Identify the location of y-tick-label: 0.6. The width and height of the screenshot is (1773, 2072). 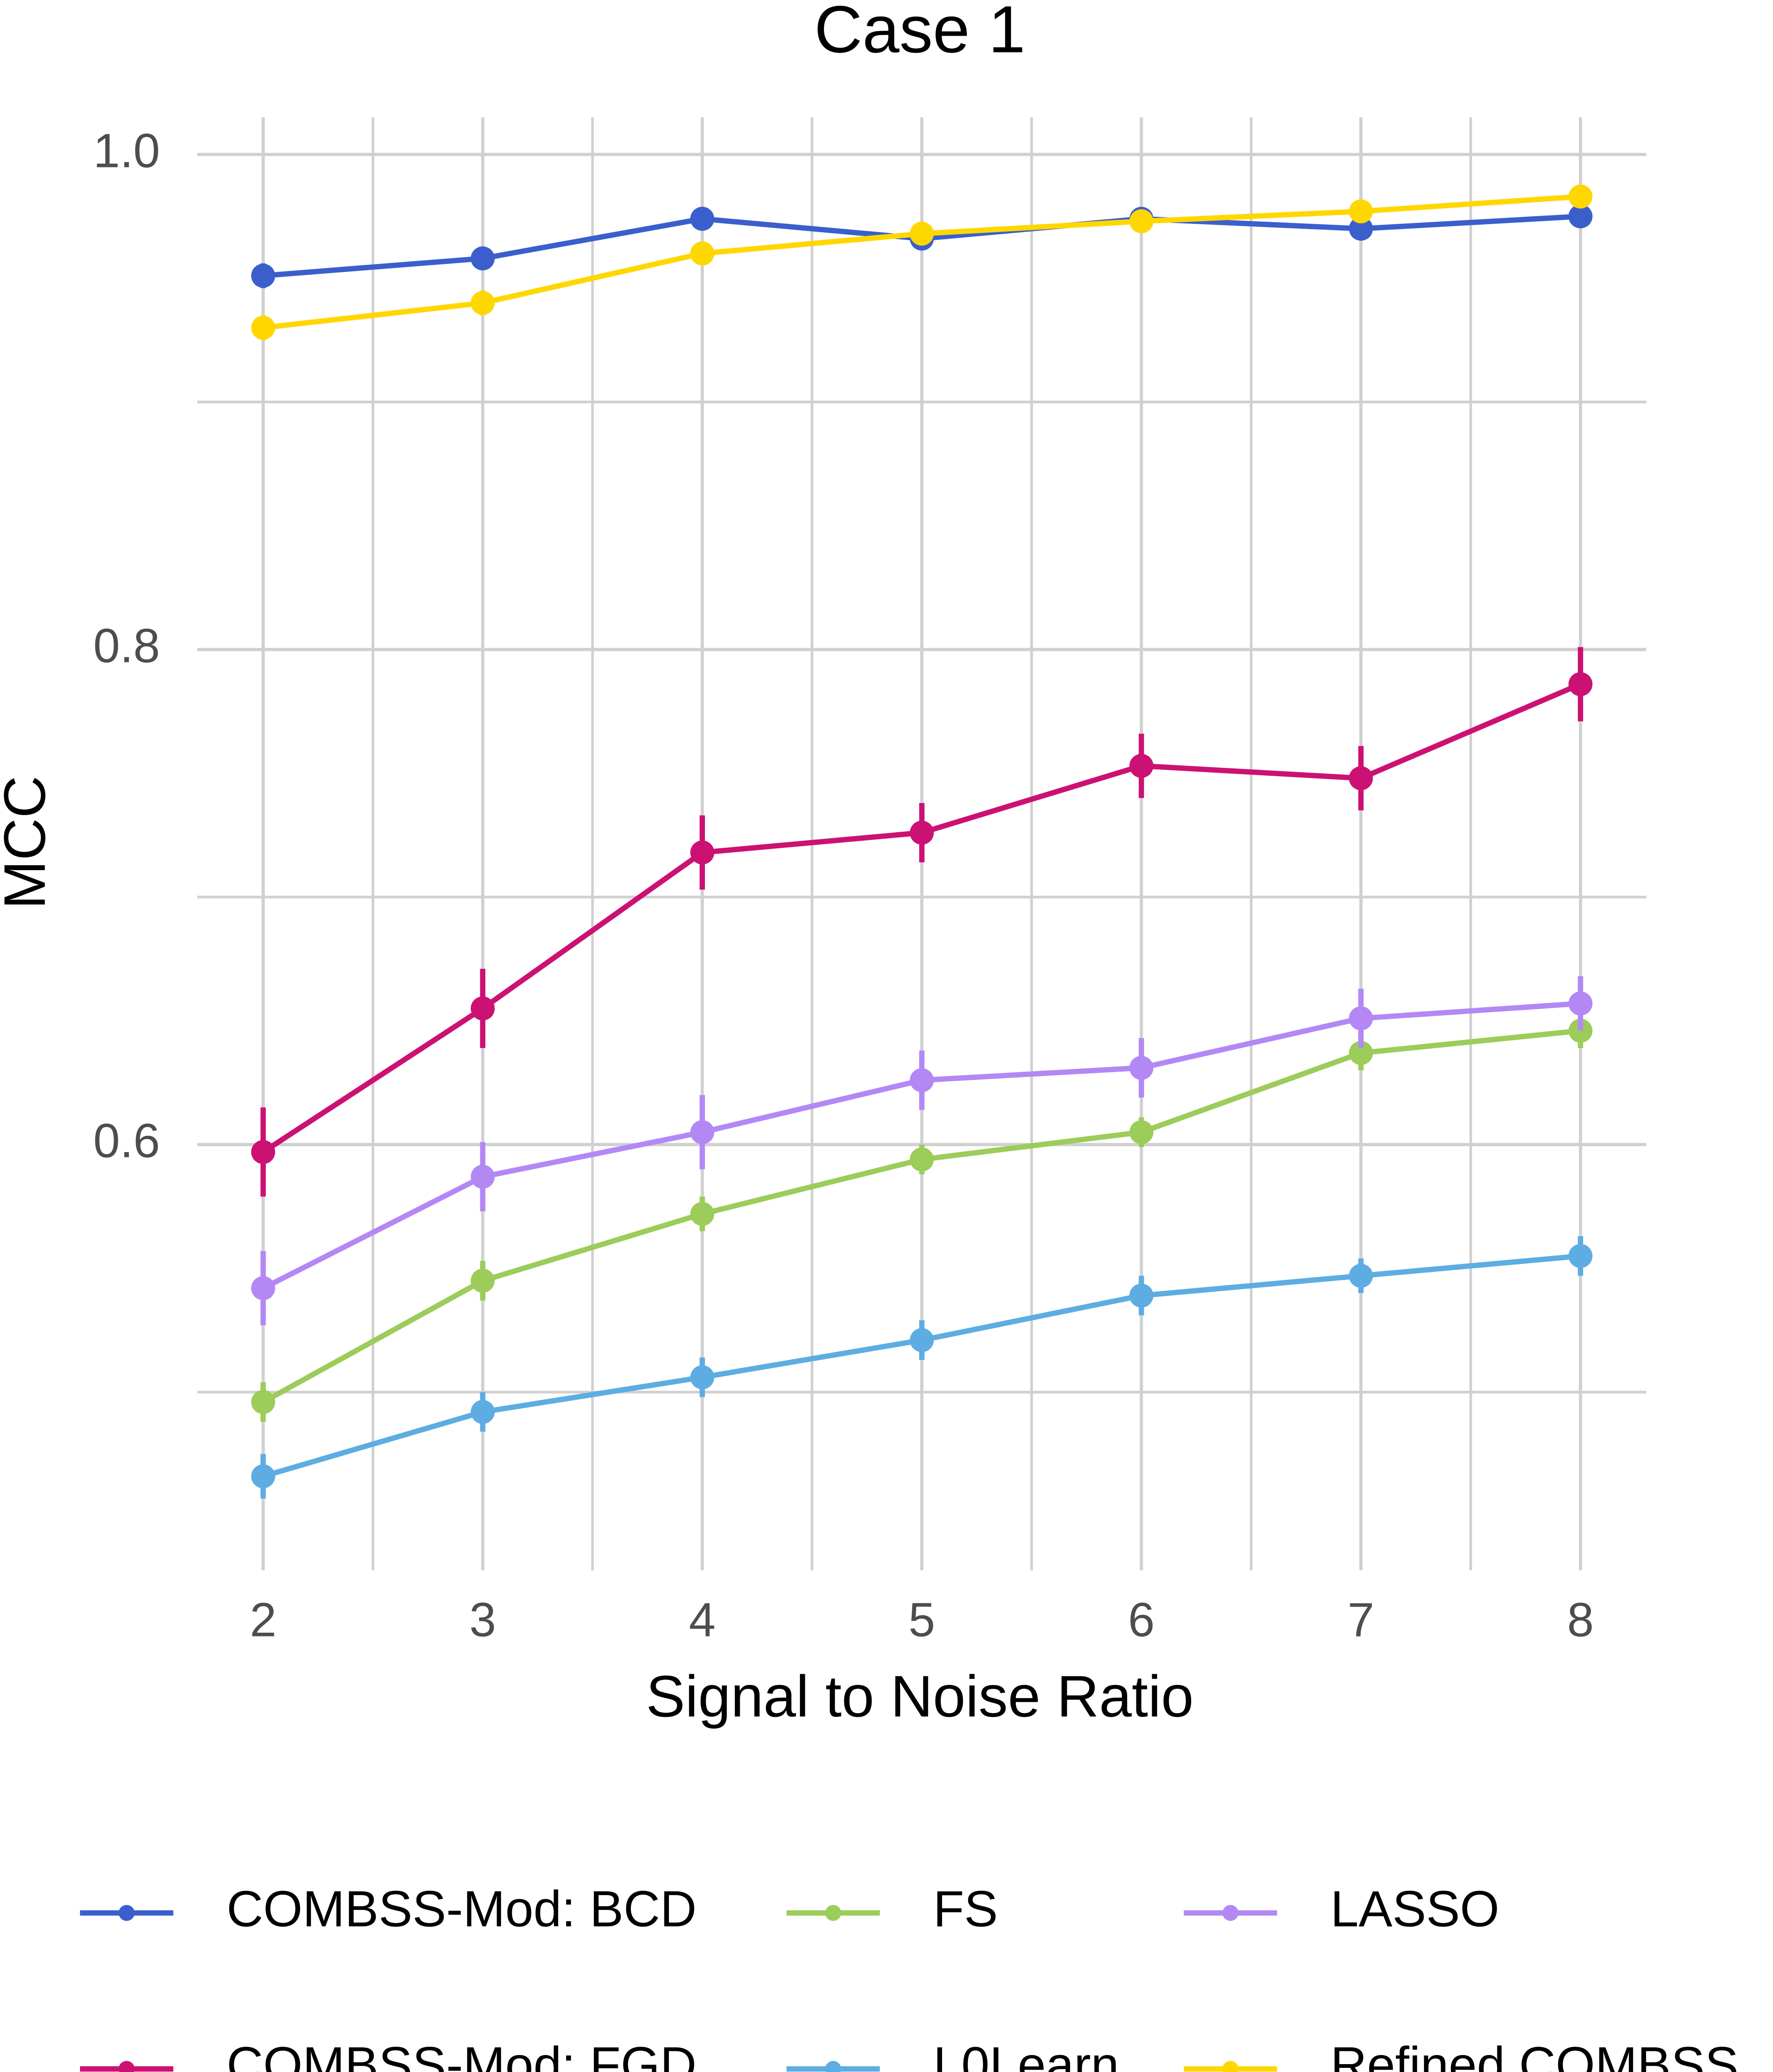
(126, 1141).